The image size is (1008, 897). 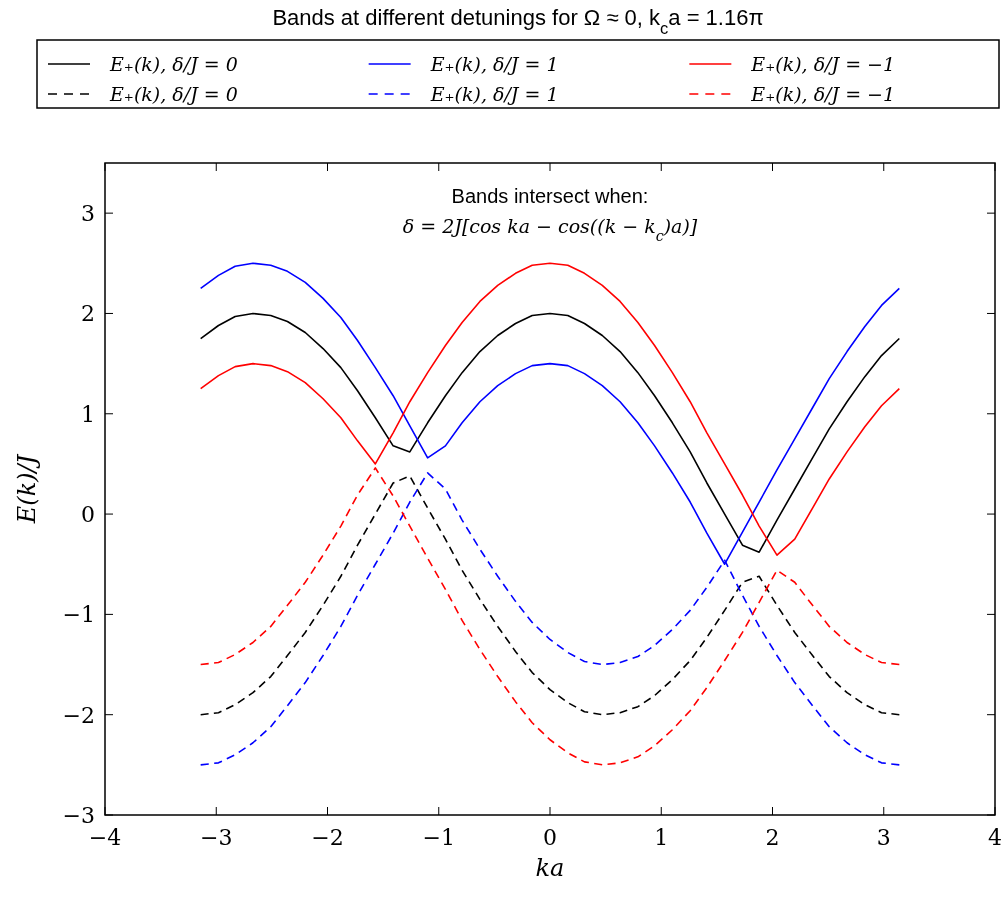 What do you see at coordinates (78, 615) in the screenshot?
I see `y-tick-label: −1` at bounding box center [78, 615].